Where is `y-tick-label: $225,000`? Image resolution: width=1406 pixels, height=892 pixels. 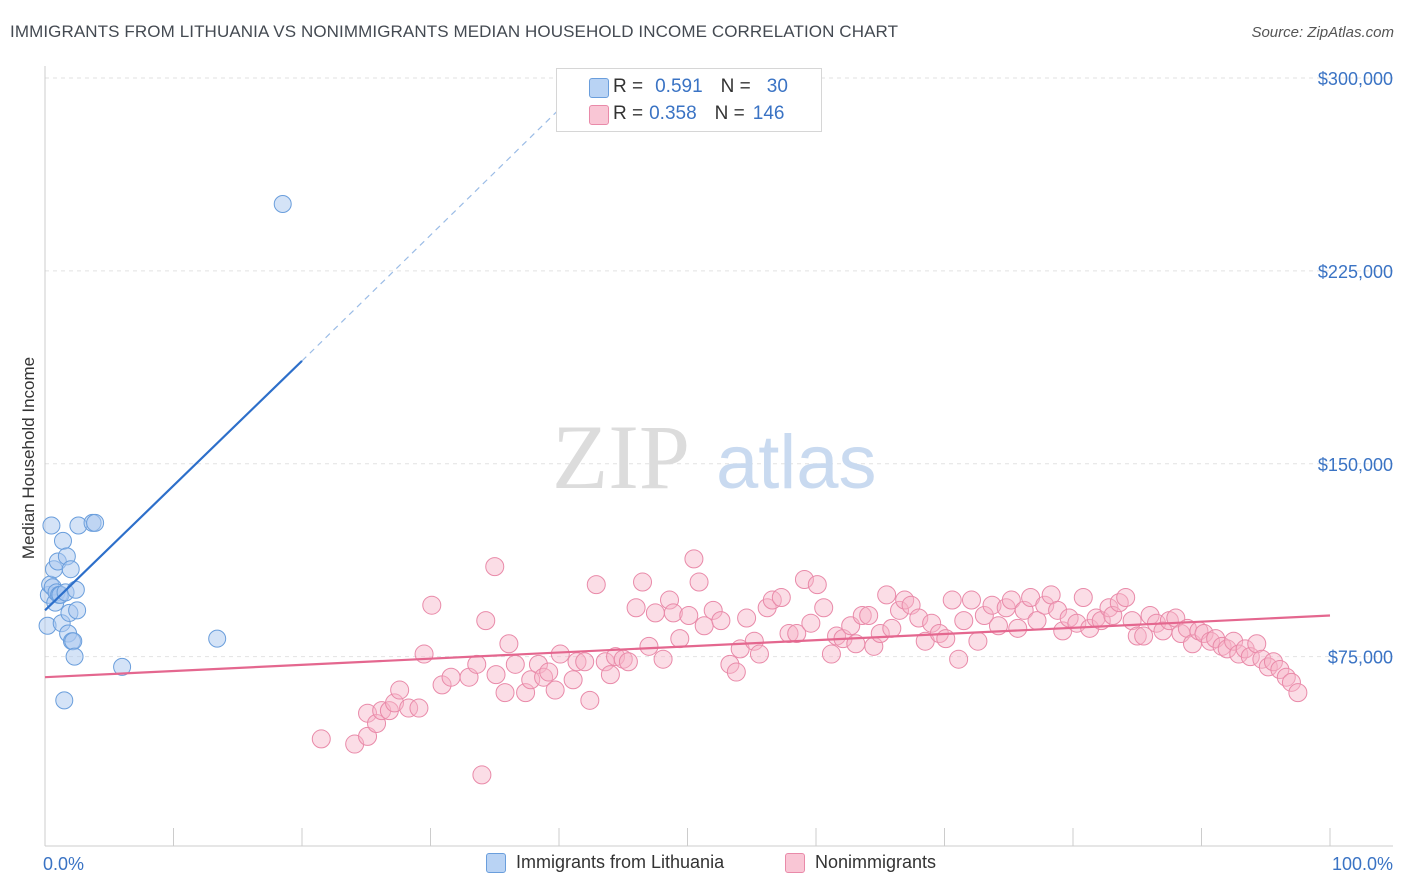 y-tick-label: $225,000 is located at coordinates (1355, 272).